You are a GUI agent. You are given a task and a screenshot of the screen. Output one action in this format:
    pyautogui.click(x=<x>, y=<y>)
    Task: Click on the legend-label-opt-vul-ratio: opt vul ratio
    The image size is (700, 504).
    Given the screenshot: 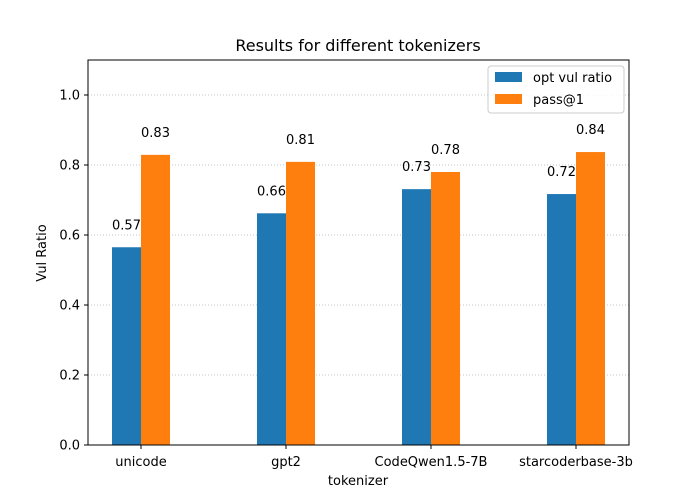 What is the action you would take?
    pyautogui.click(x=572, y=78)
    